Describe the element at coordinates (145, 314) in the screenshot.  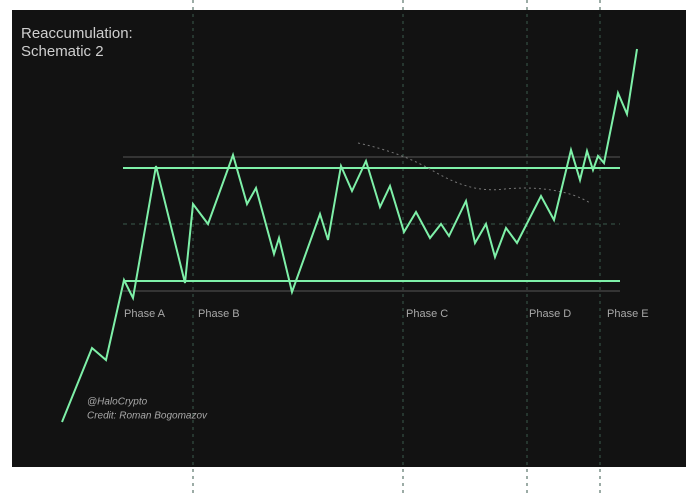
I see `phase-label: Phase A` at that location.